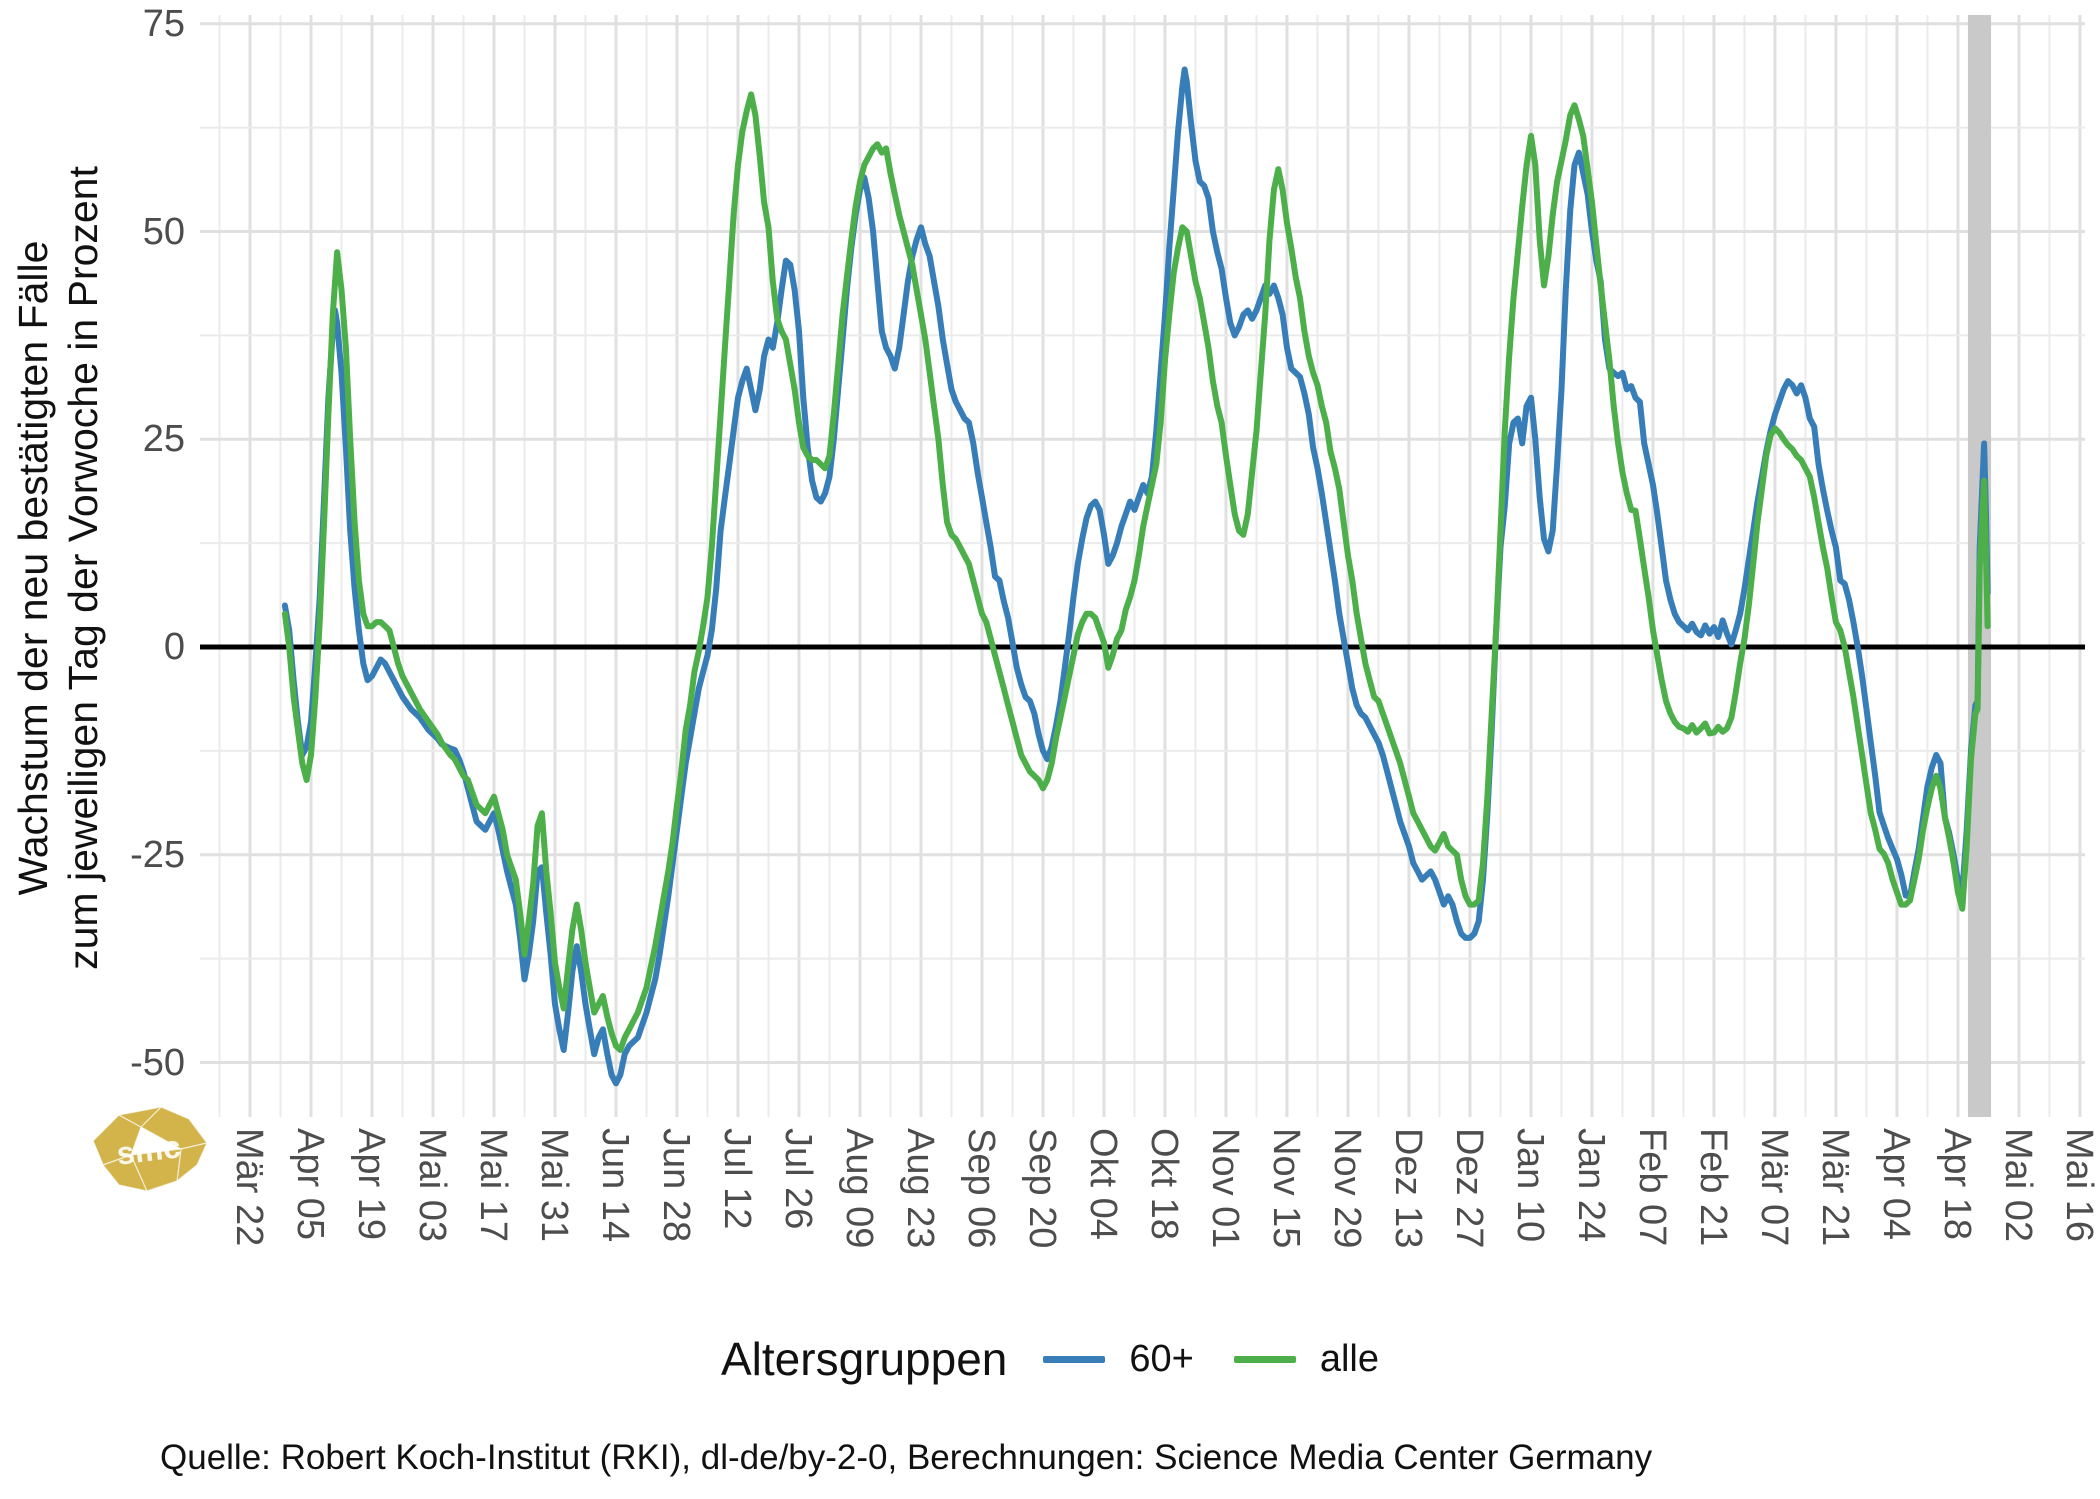 Image resolution: width=2100 pixels, height=1499 pixels. Describe the element at coordinates (864, 1359) in the screenshot. I see `legend-title: Altersgruppen` at that location.